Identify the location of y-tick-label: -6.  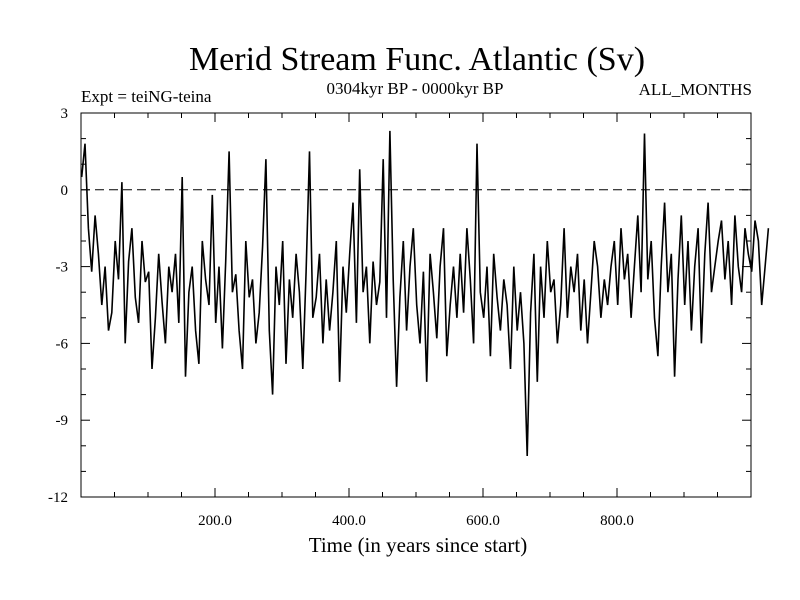
(62, 344).